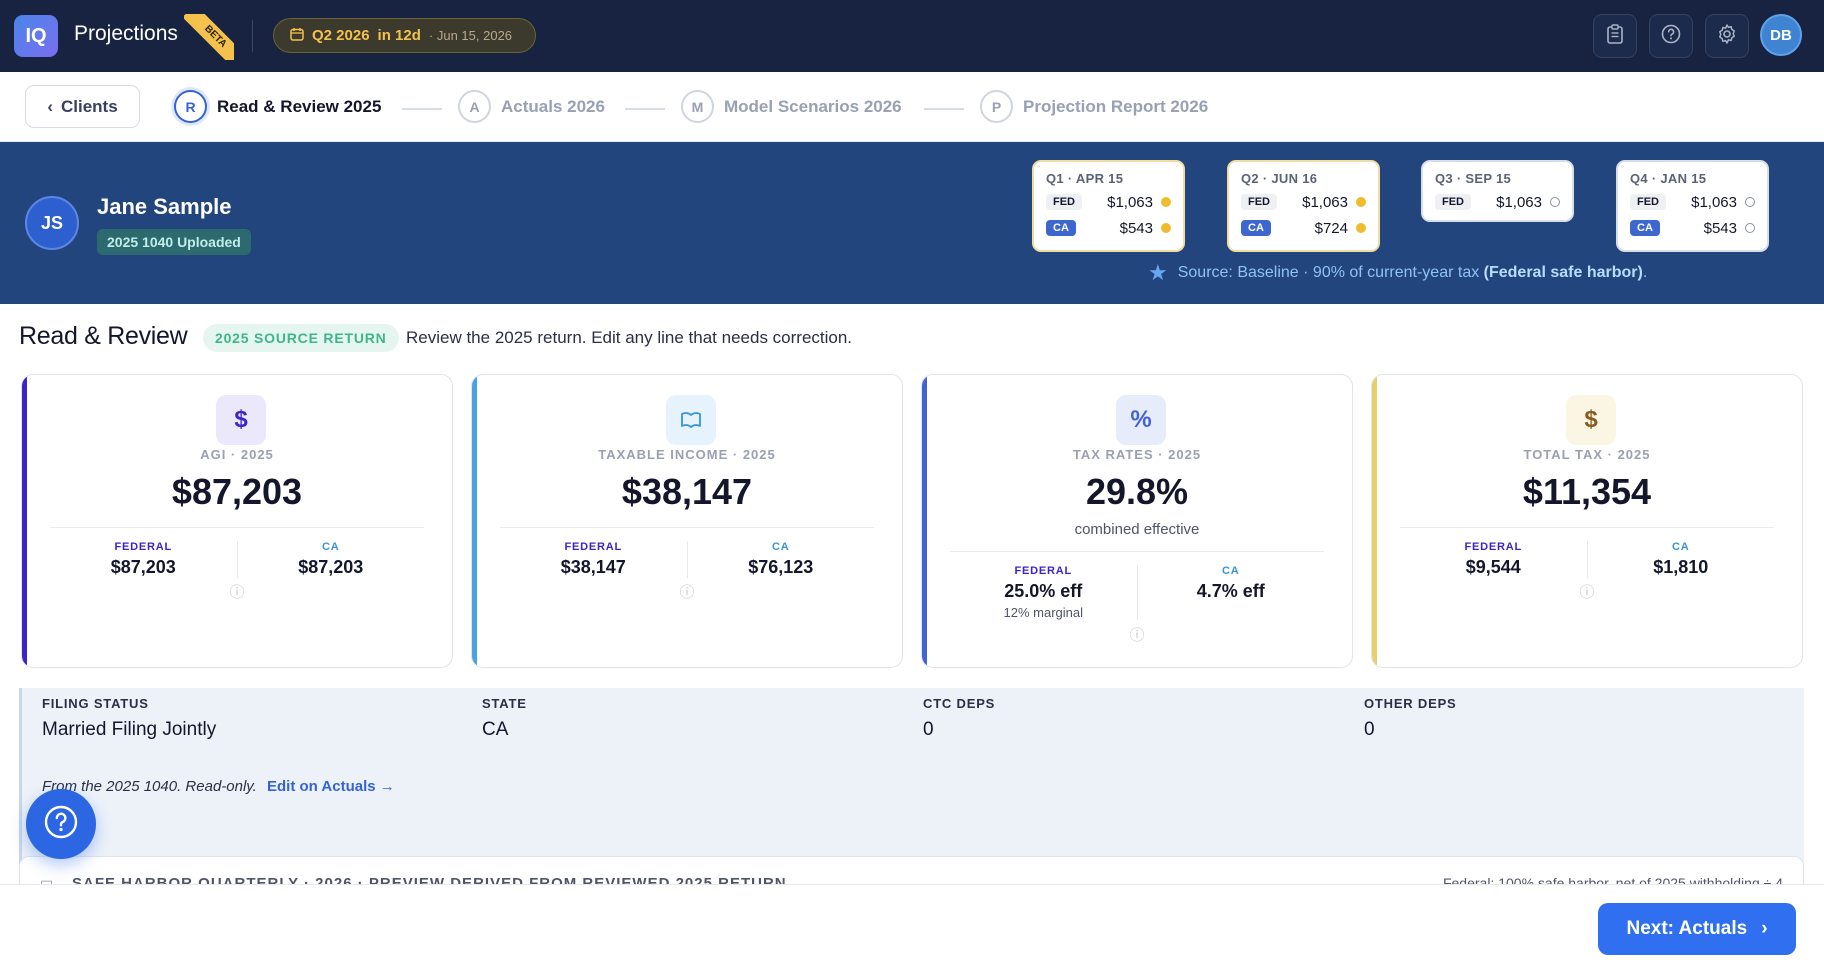  I want to click on clipboard-button, so click(1615, 36).